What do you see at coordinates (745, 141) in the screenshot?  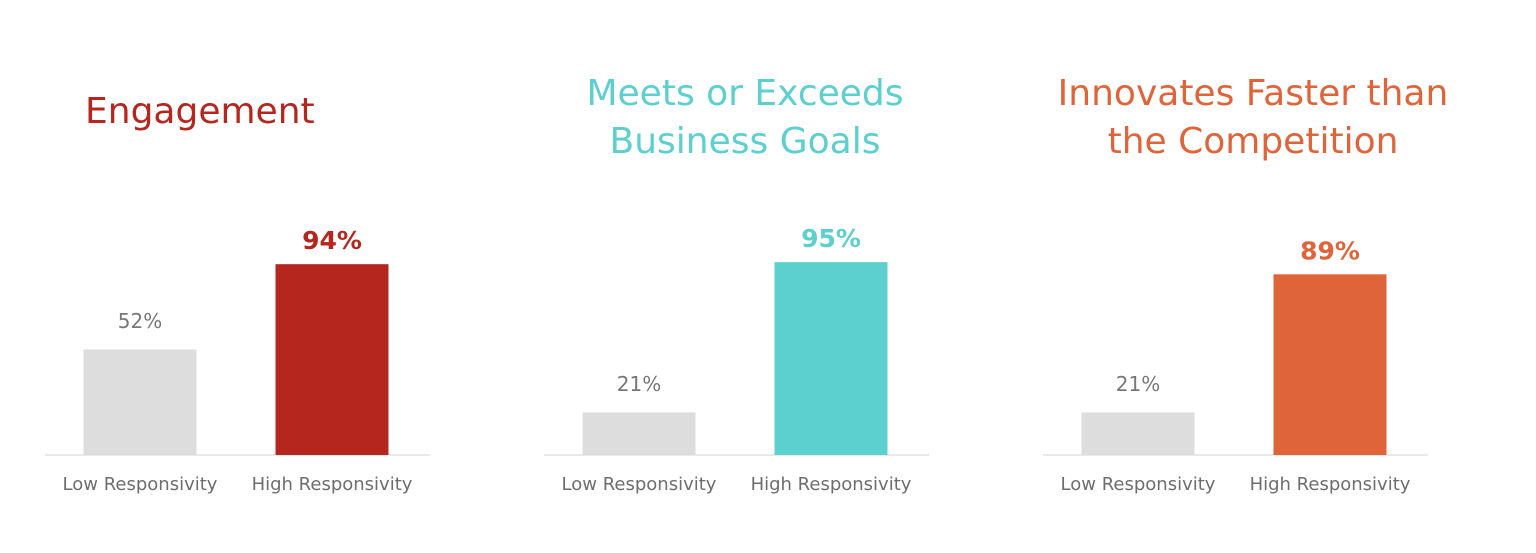 I see `chart-title: Business Goals` at bounding box center [745, 141].